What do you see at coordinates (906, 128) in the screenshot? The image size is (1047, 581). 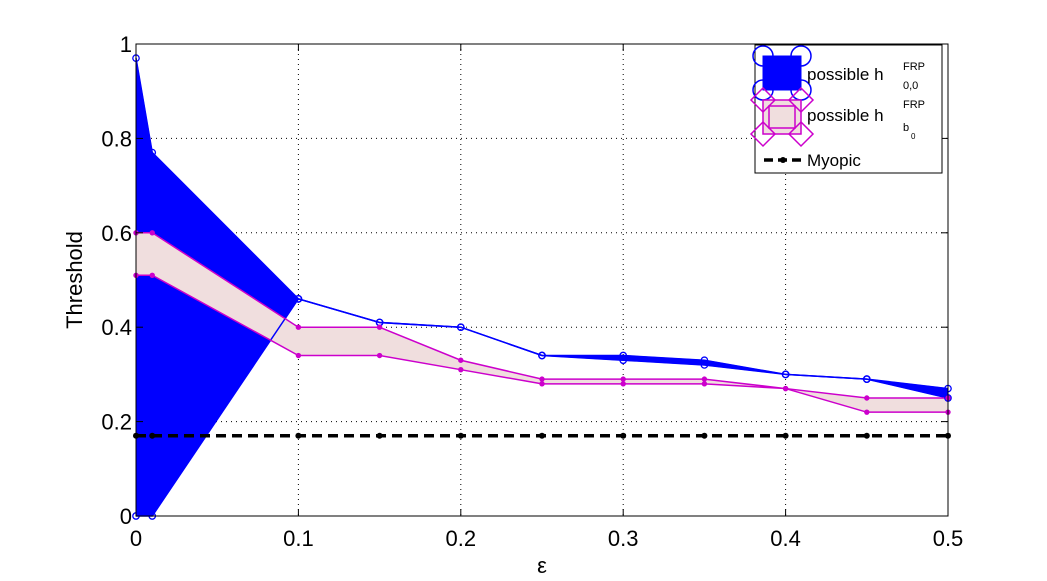 I see `legend-sub-hb0: b` at bounding box center [906, 128].